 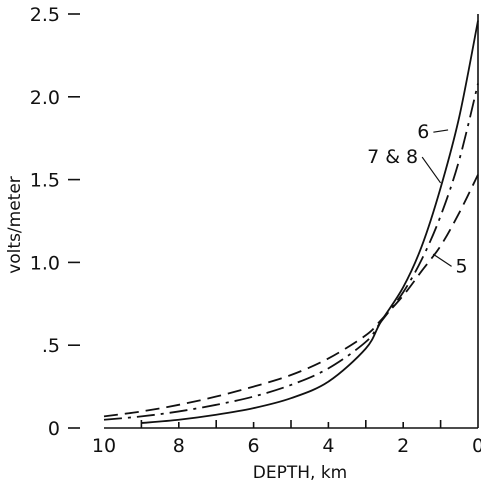 What do you see at coordinates (55, 222) in the screenshot?
I see `y-ticks: 0 .5 1.0 1.5 2.0 2.5` at bounding box center [55, 222].